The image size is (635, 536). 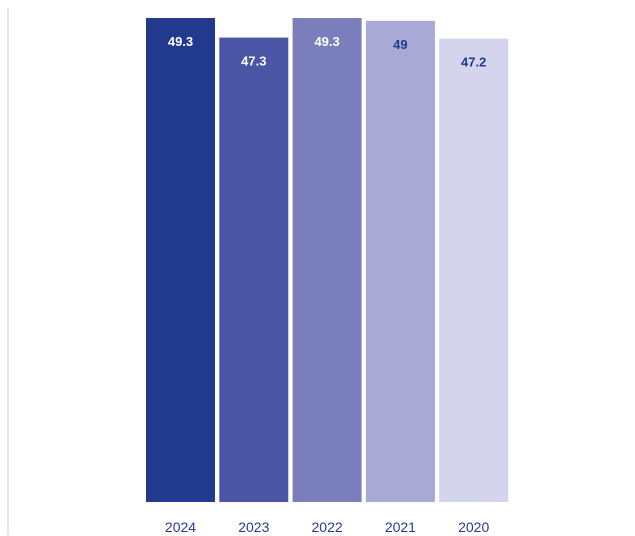 I want to click on value-label-2024: 49.3, so click(x=180, y=41).